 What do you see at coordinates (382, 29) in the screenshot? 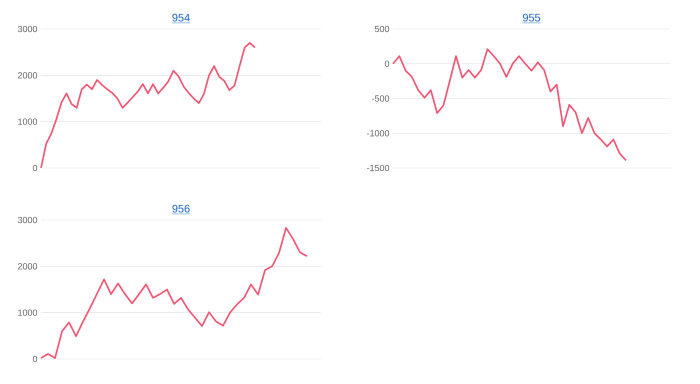
I see `y-tick-label: 500` at bounding box center [382, 29].